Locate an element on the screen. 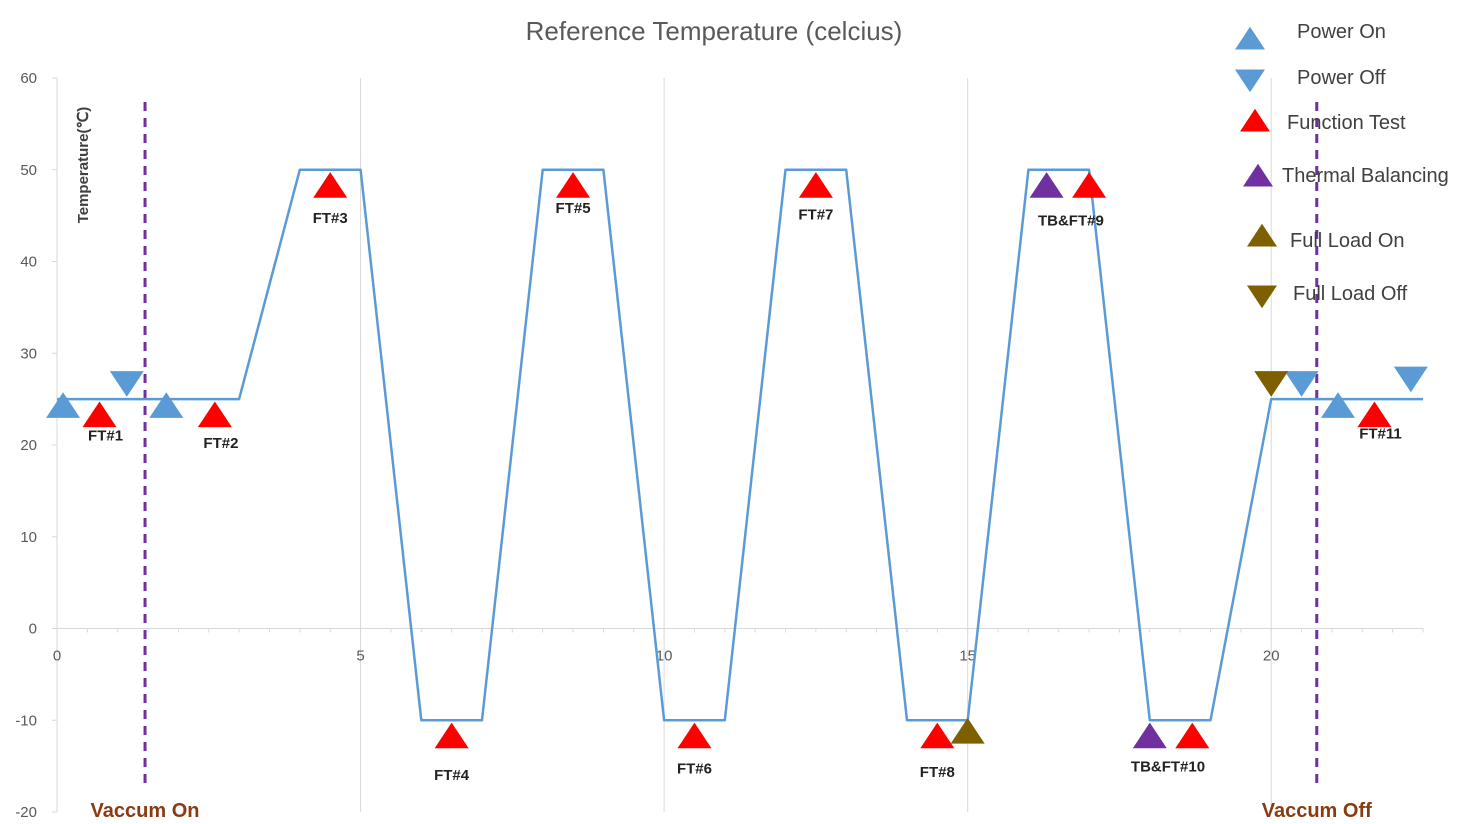  legend-label: Power On is located at coordinates (1341, 32).